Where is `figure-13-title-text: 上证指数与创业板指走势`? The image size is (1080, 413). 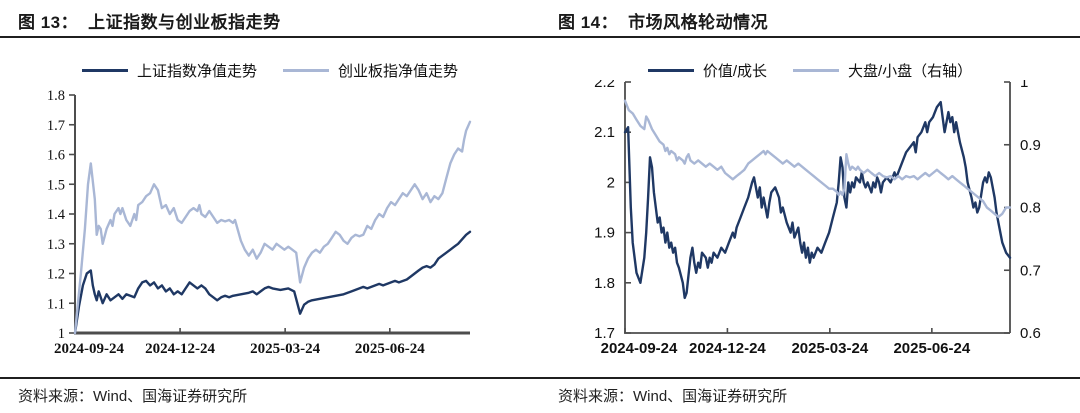
figure-13-title-text: 上证指数与创业板指走势 is located at coordinates (184, 22).